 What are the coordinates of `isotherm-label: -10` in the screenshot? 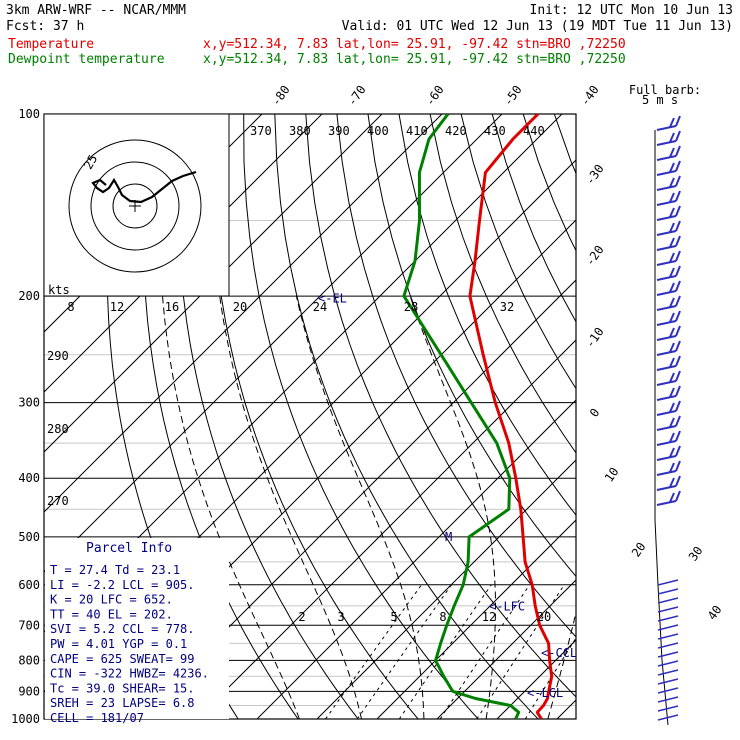 It's located at (595, 338).